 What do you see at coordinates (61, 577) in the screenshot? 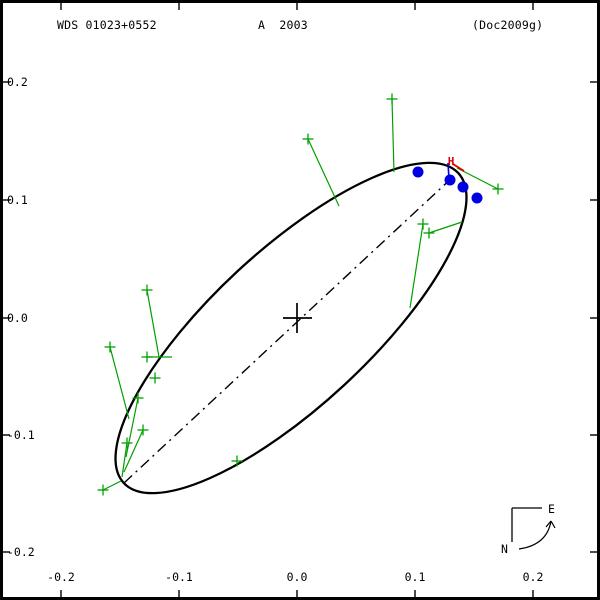
I see `x-tick-label: -0.2` at bounding box center [61, 577].